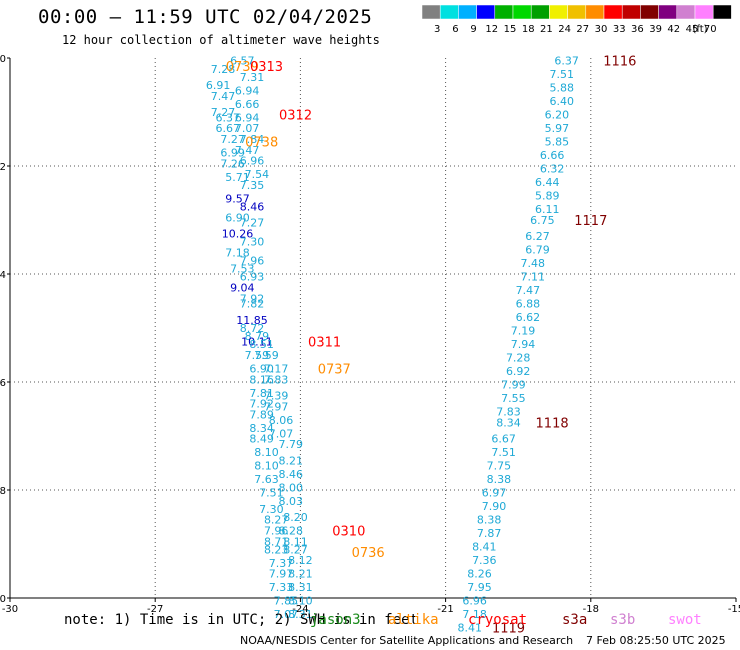  What do you see at coordinates (252, 298) in the screenshot?
I see `wave-height-point: 7.92` at bounding box center [252, 298].